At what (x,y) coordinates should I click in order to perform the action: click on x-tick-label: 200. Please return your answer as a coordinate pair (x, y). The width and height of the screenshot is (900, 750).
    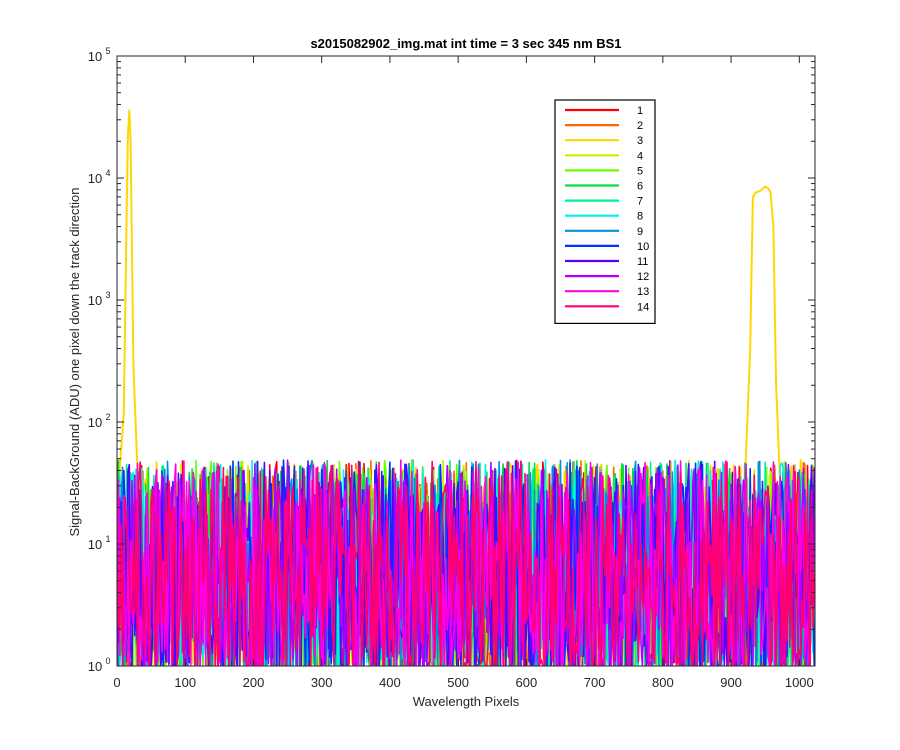
    Looking at the image, I should click on (254, 682).